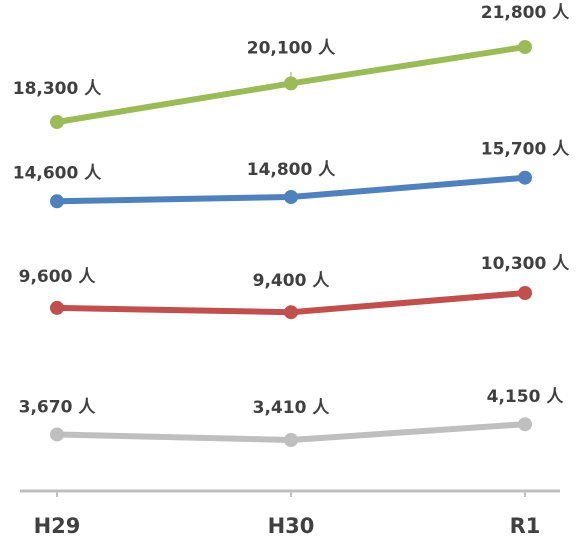 The width and height of the screenshot is (578, 537). Describe the element at coordinates (291, 525) in the screenshot. I see `x-tick-label: H30` at that location.